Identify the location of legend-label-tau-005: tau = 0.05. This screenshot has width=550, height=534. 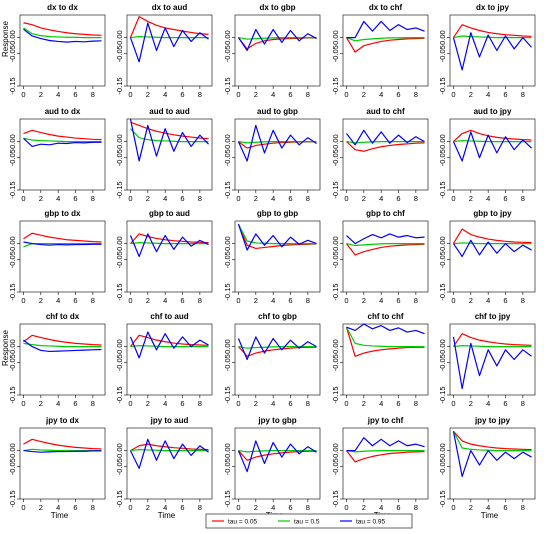
(242, 522).